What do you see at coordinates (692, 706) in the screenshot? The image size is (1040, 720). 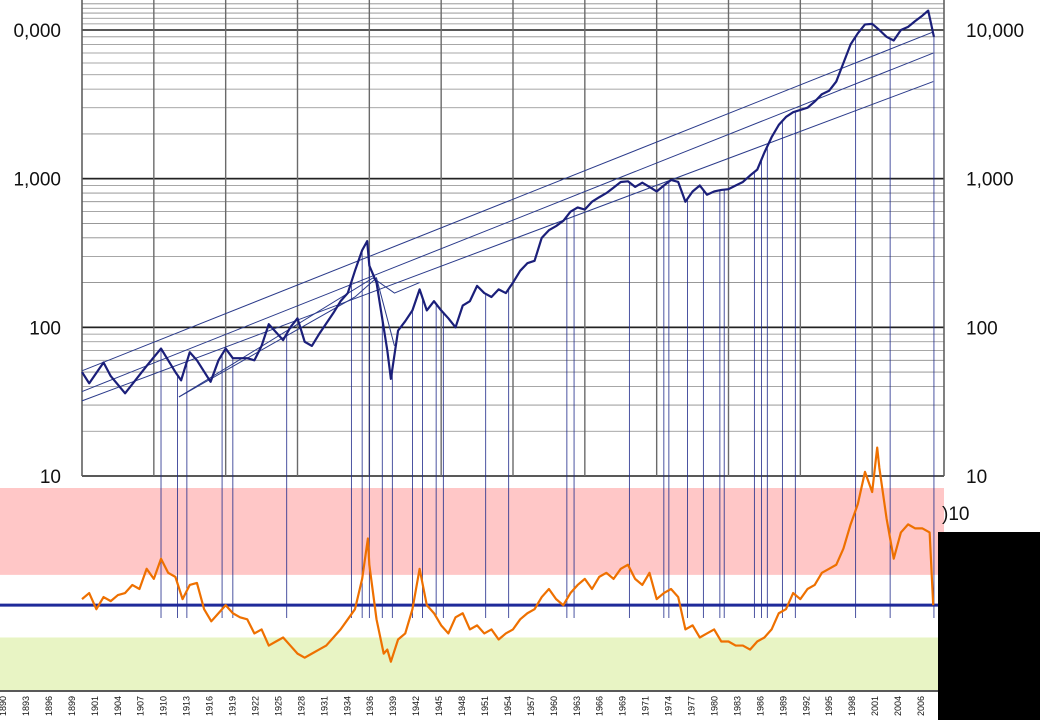 I see `x-tick-label: 1977` at bounding box center [692, 706].